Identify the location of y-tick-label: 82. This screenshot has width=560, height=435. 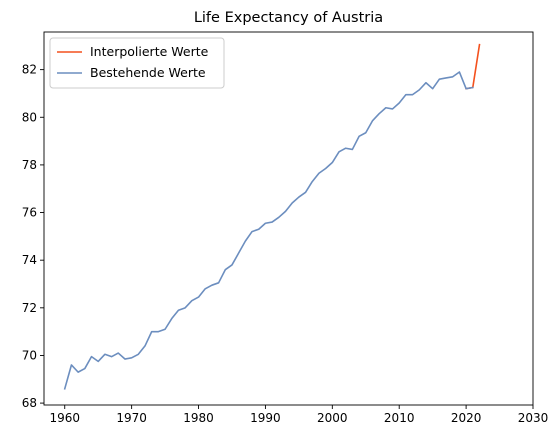
(29, 70).